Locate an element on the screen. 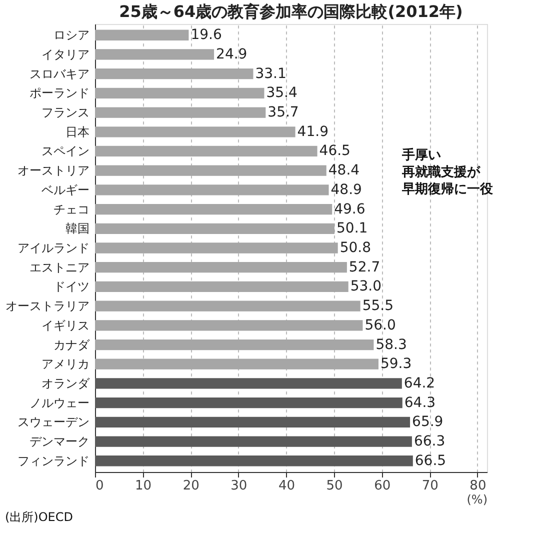 The height and width of the screenshot is (556, 540). data-label: 49.6 is located at coordinates (350, 209).